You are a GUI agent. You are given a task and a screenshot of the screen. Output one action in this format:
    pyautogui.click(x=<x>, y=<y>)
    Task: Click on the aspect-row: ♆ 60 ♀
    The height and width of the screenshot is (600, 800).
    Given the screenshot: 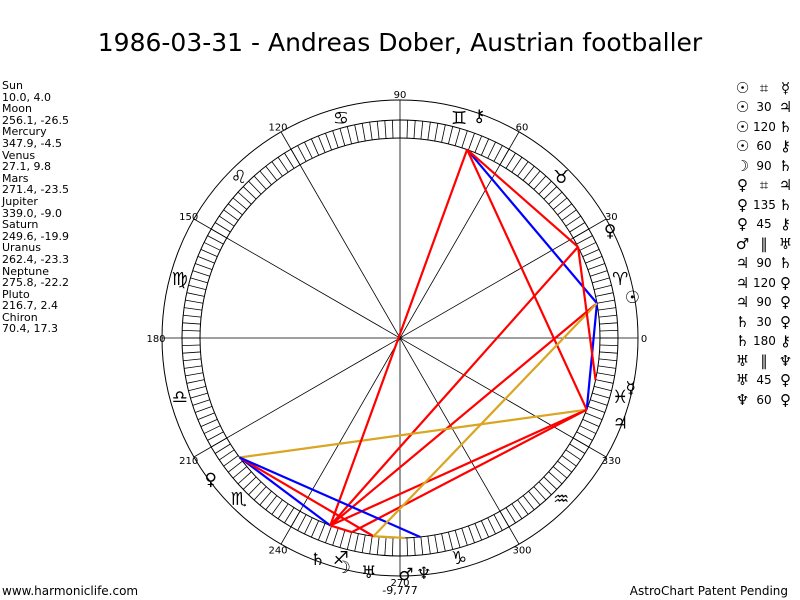 What is the action you would take?
    pyautogui.click(x=764, y=400)
    